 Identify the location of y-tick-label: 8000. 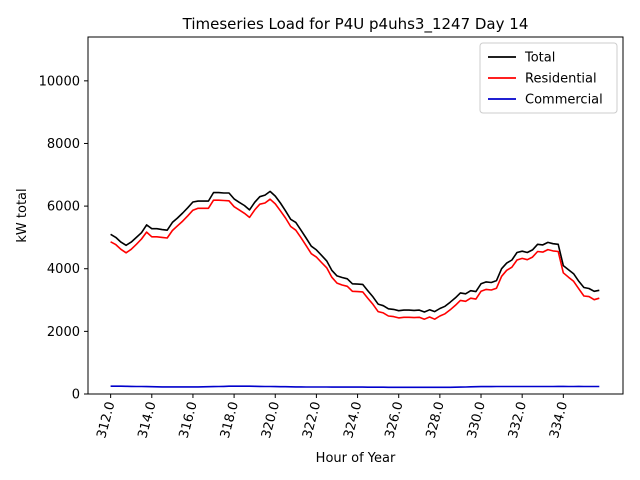
(63, 144).